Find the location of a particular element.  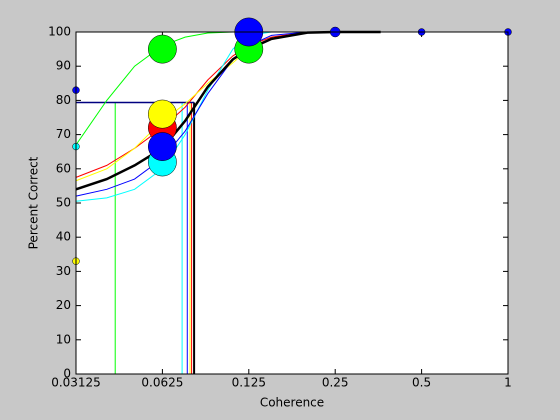

y-tick-label: 10 is located at coordinates (63, 339).